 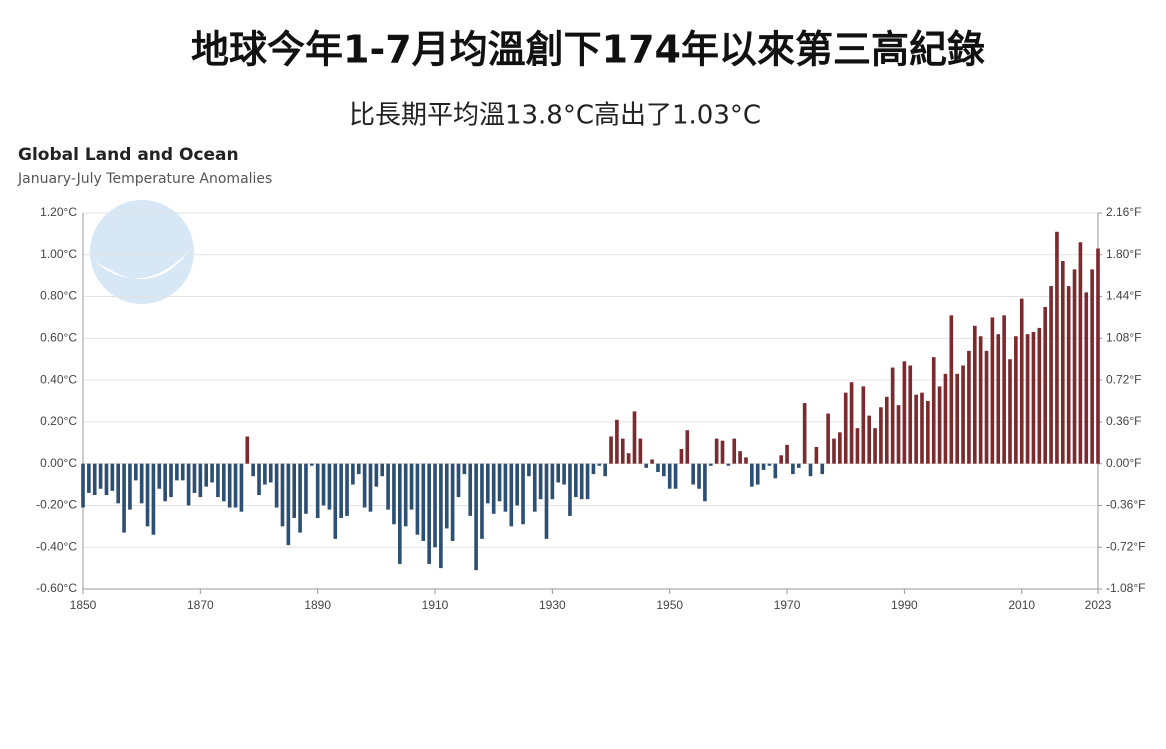 I want to click on x-tick-label: 1990, so click(x=904, y=605).